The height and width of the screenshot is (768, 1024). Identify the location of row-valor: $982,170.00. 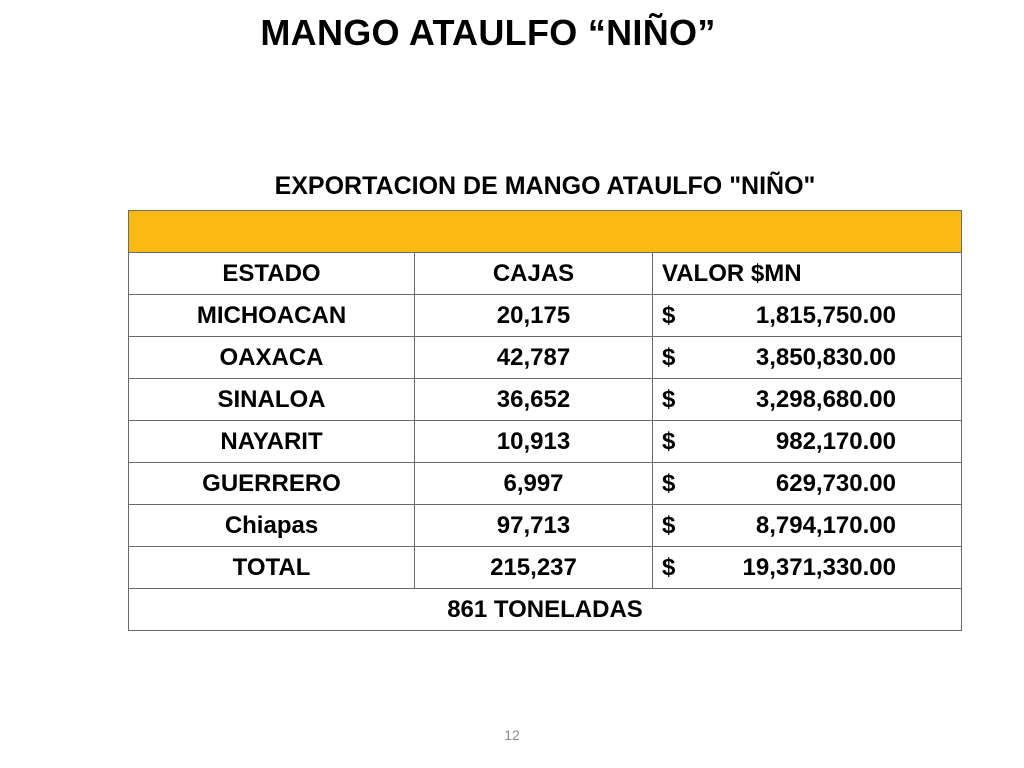
(807, 441).